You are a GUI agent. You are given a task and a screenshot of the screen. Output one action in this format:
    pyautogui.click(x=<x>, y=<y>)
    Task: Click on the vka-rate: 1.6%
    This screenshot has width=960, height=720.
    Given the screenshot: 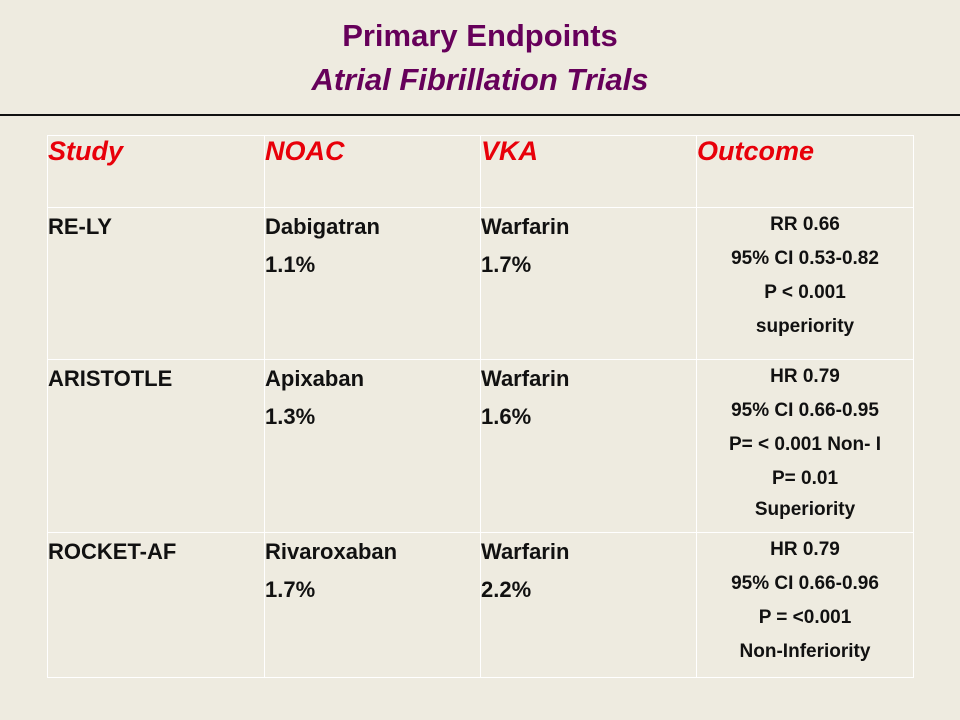 What is the action you would take?
    pyautogui.click(x=506, y=416)
    